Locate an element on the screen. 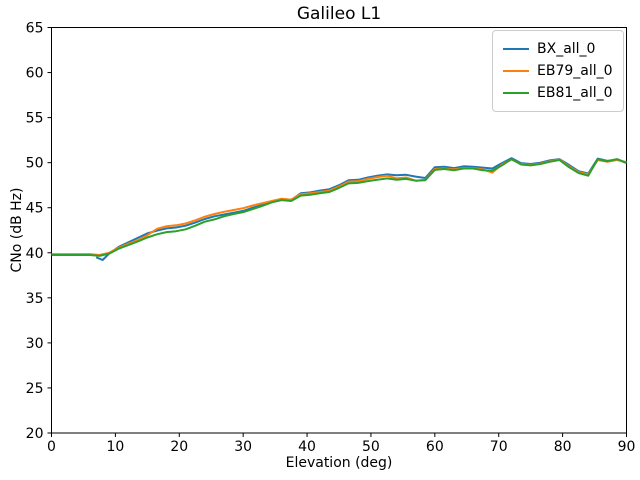  y-tick-label: 55 is located at coordinates (35, 119).